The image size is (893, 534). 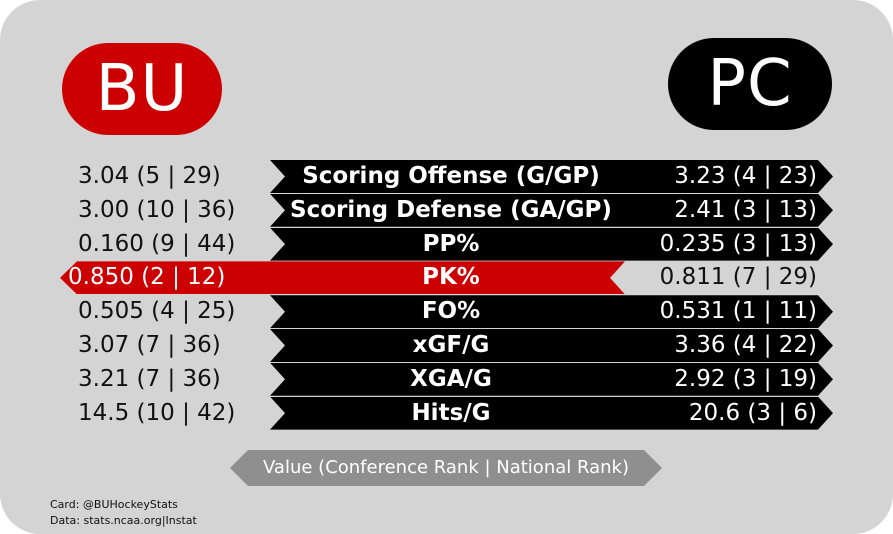 What do you see at coordinates (745, 345) in the screenshot?
I see `right-team-value: 3.36 (4 | 22)` at bounding box center [745, 345].